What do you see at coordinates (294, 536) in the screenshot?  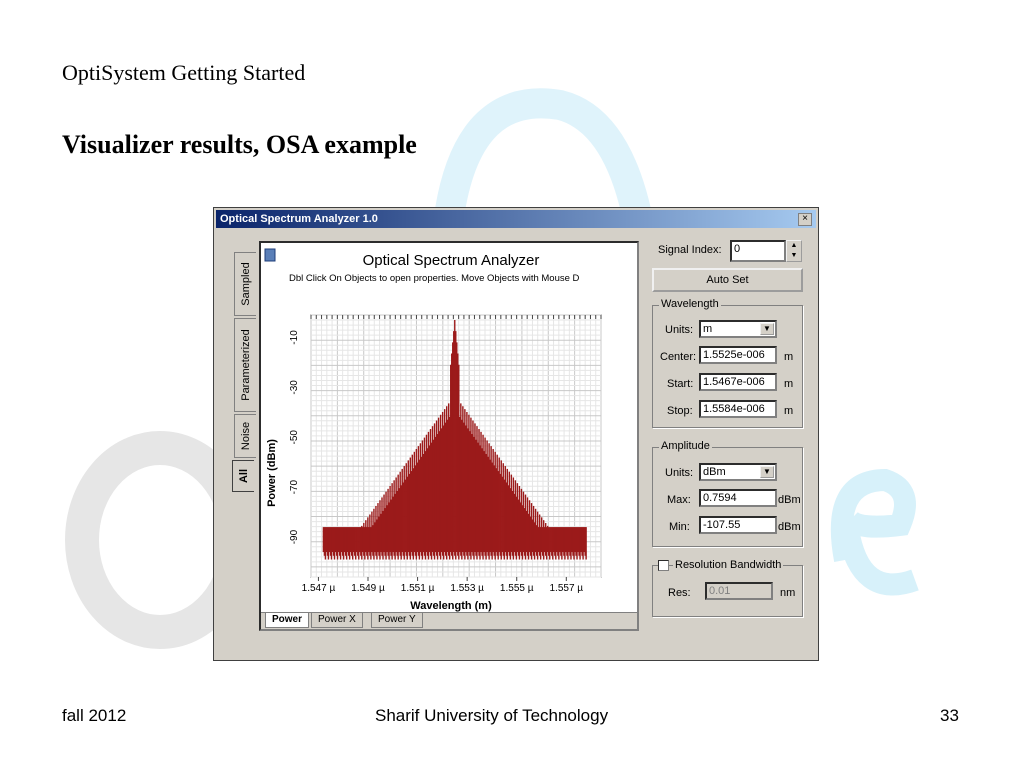 I see `y-tick-label: -90` at bounding box center [294, 536].